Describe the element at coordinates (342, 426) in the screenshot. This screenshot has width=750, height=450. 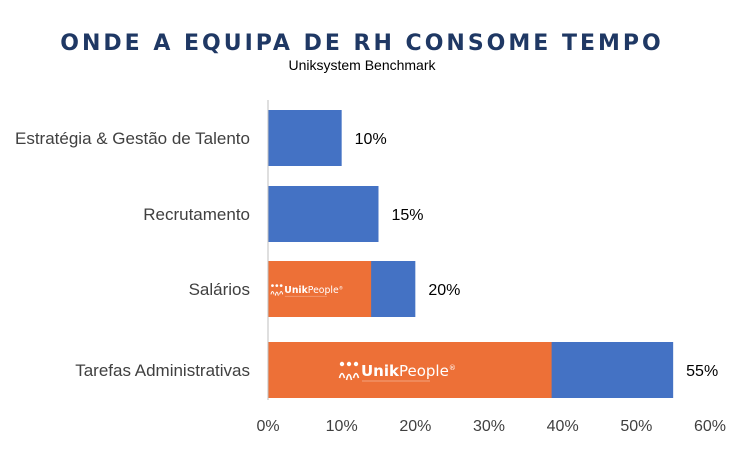
I see `x-tick-label: 10%` at that location.